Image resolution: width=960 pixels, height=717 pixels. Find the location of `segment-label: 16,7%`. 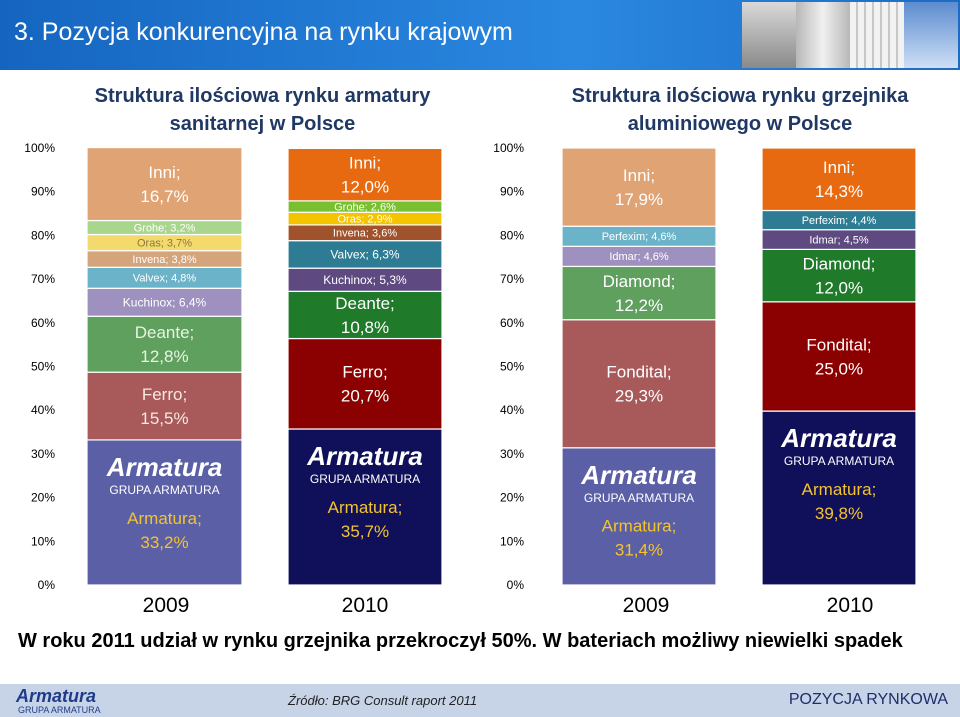

segment-label: 16,7% is located at coordinates (164, 196).